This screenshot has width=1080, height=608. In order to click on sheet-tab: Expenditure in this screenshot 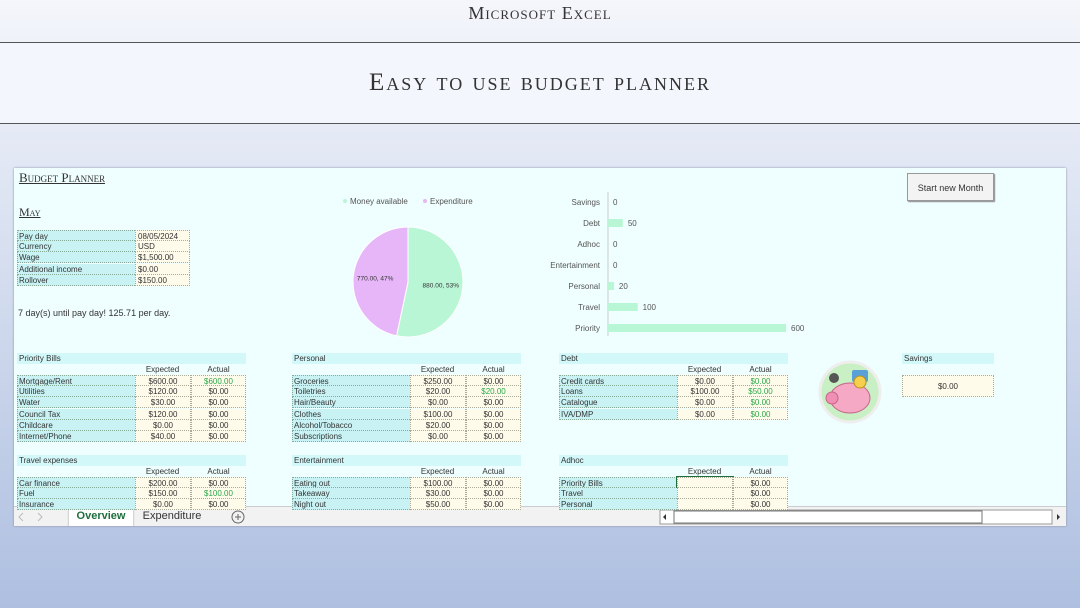, I will do `click(172, 516)`.